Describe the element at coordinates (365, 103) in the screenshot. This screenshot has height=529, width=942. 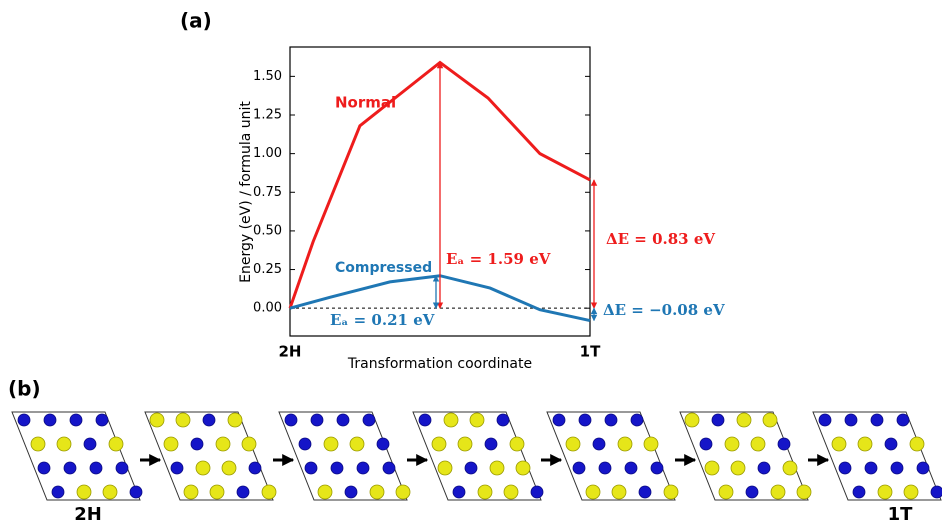
I see `legend-entry: Normal` at that location.